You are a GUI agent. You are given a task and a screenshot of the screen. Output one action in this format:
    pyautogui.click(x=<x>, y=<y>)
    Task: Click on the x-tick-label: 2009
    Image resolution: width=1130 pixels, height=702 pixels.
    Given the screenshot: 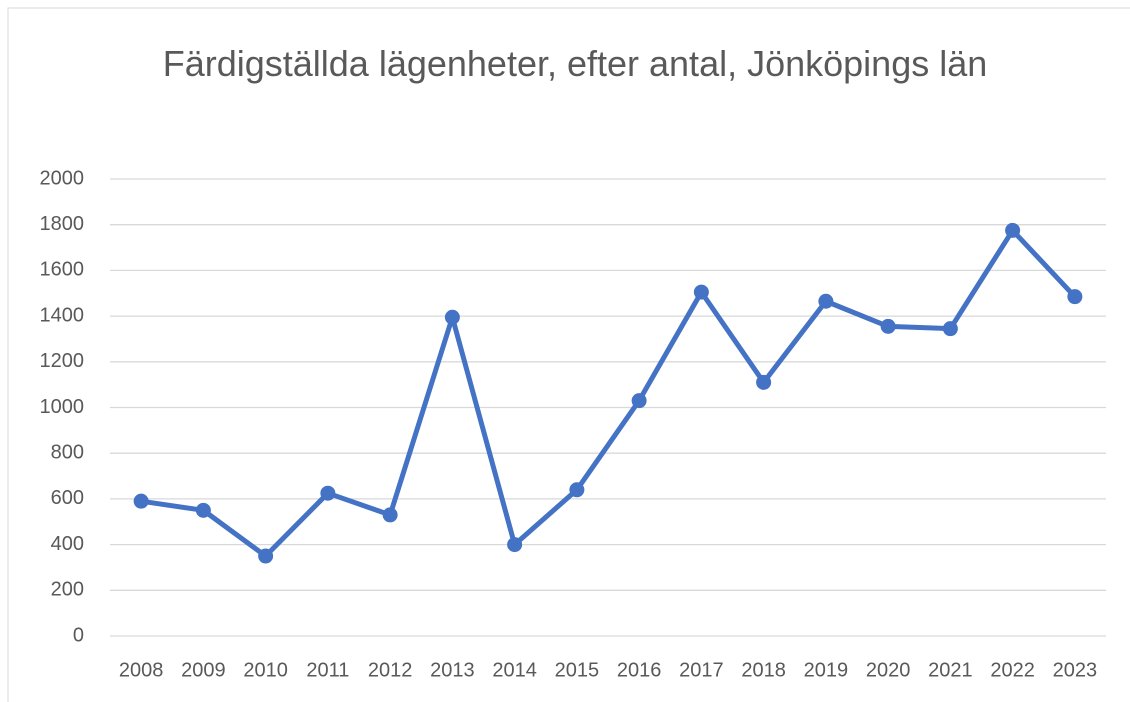 What is the action you would take?
    pyautogui.click(x=203, y=670)
    